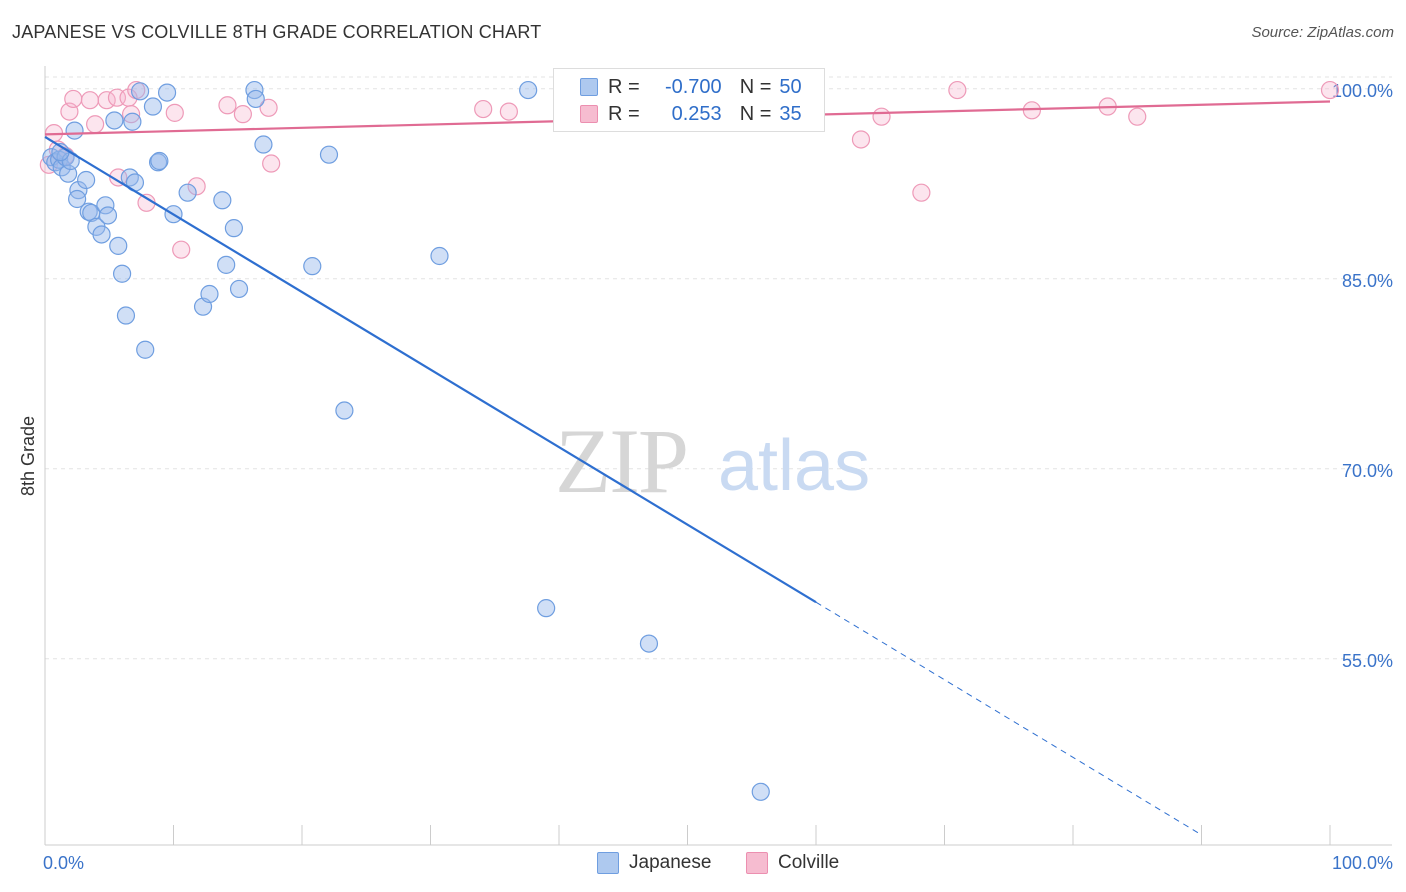 This screenshot has height=892, width=1406. Describe the element at coordinates (1362, 863) in the screenshot. I see `x-tick-label: 100.0%` at that location.